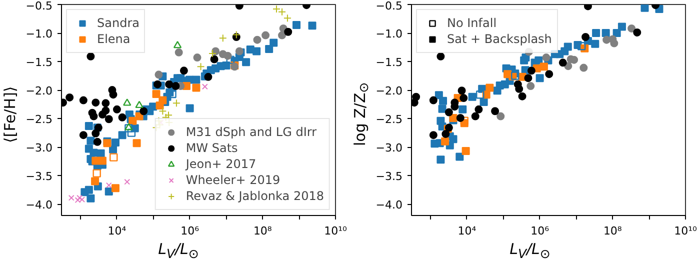 The image size is (700, 261). Describe the element at coordinates (118, 23) in the screenshot. I see `legend-label: Sandra` at that location.